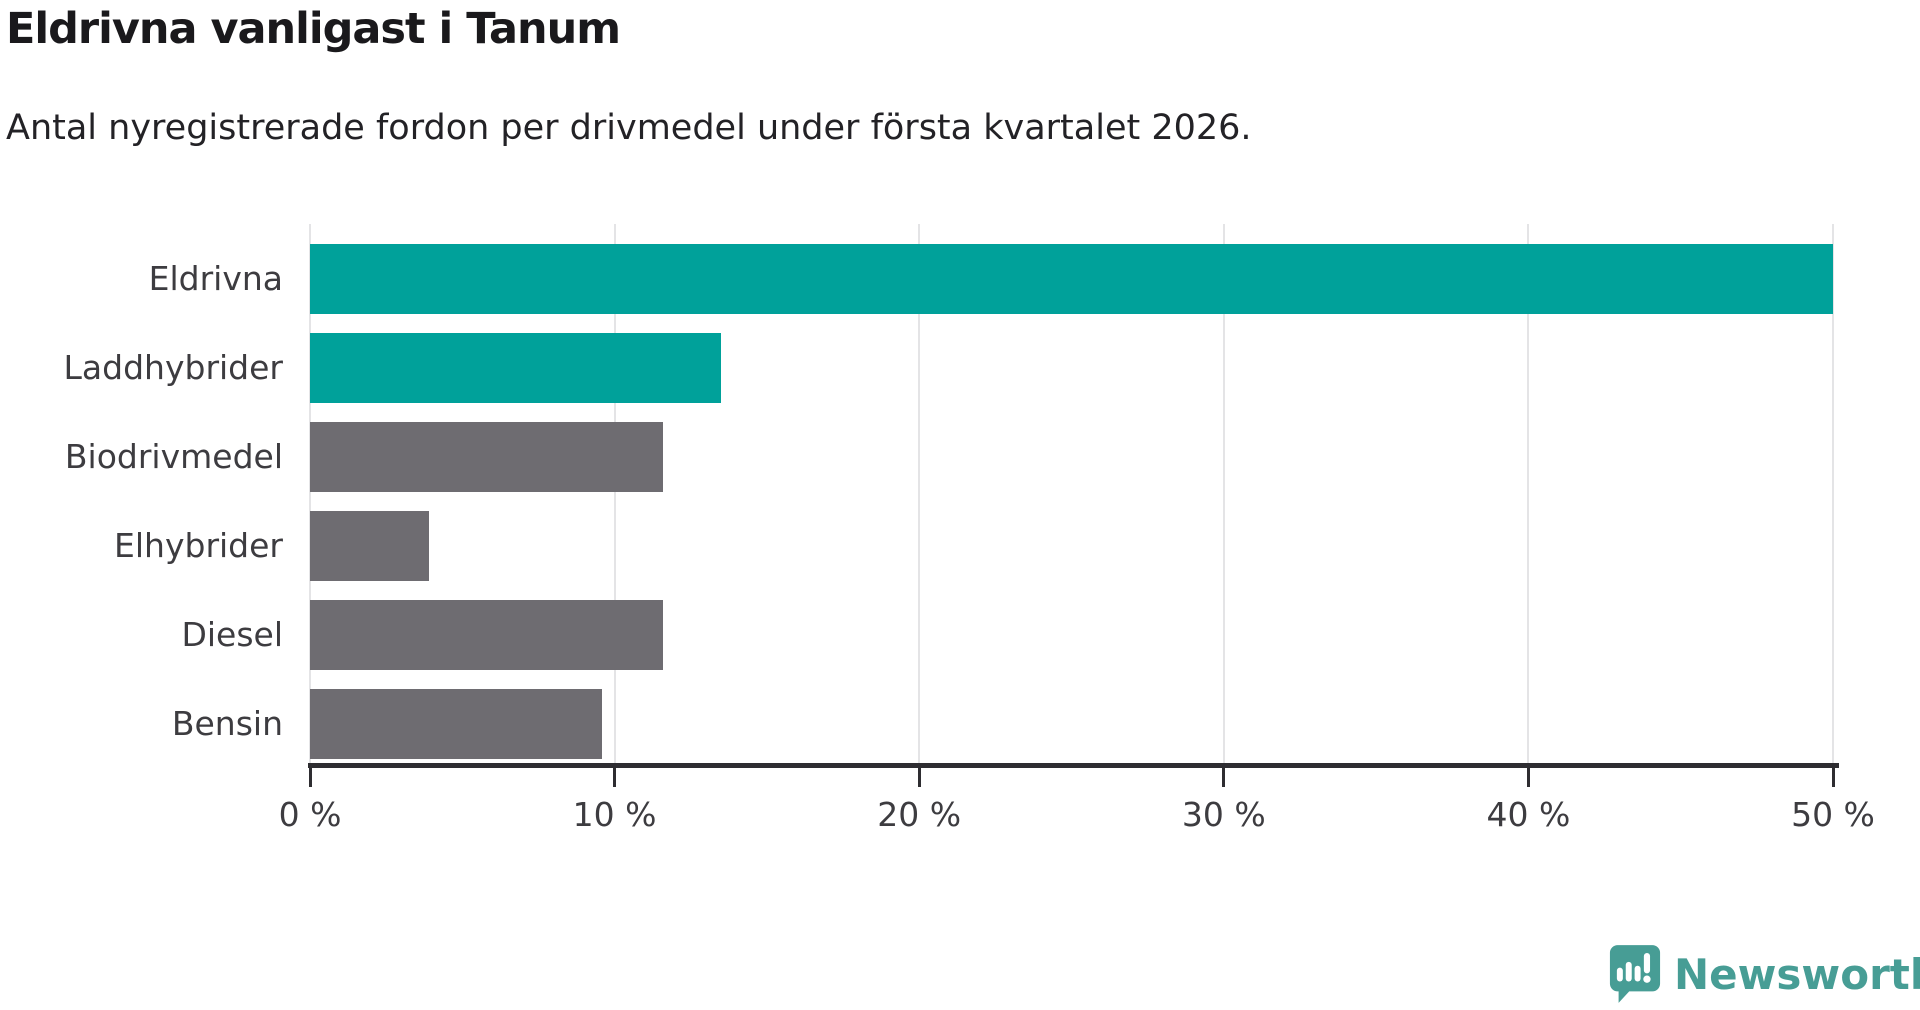  What do you see at coordinates (232, 634) in the screenshot?
I see `category-label: Diesel` at bounding box center [232, 634].